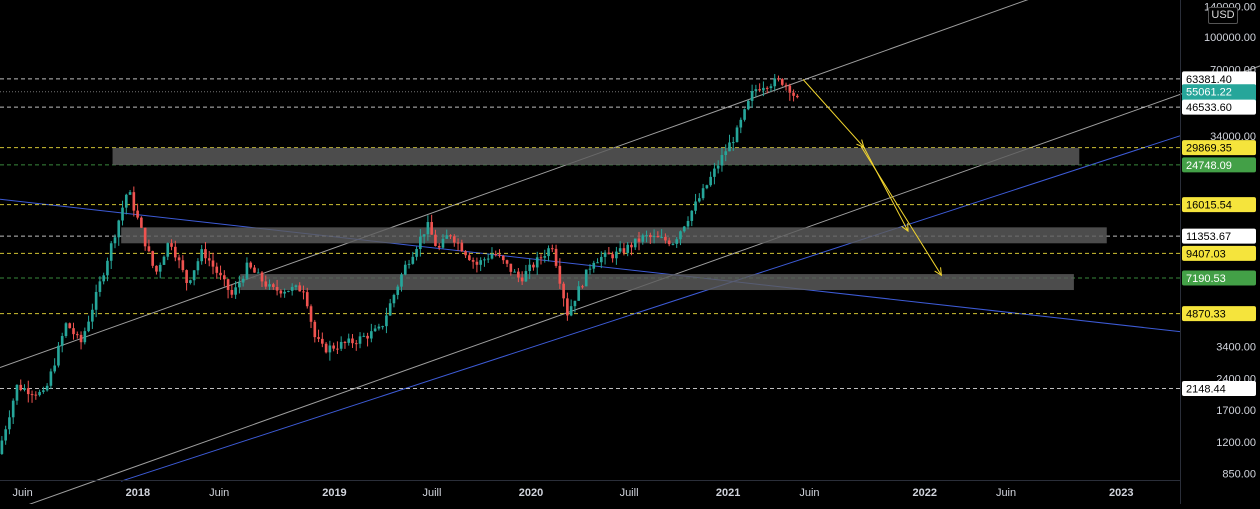  Describe the element at coordinates (219, 493) in the screenshot. I see `x-tick-label-2: Juin` at that location.